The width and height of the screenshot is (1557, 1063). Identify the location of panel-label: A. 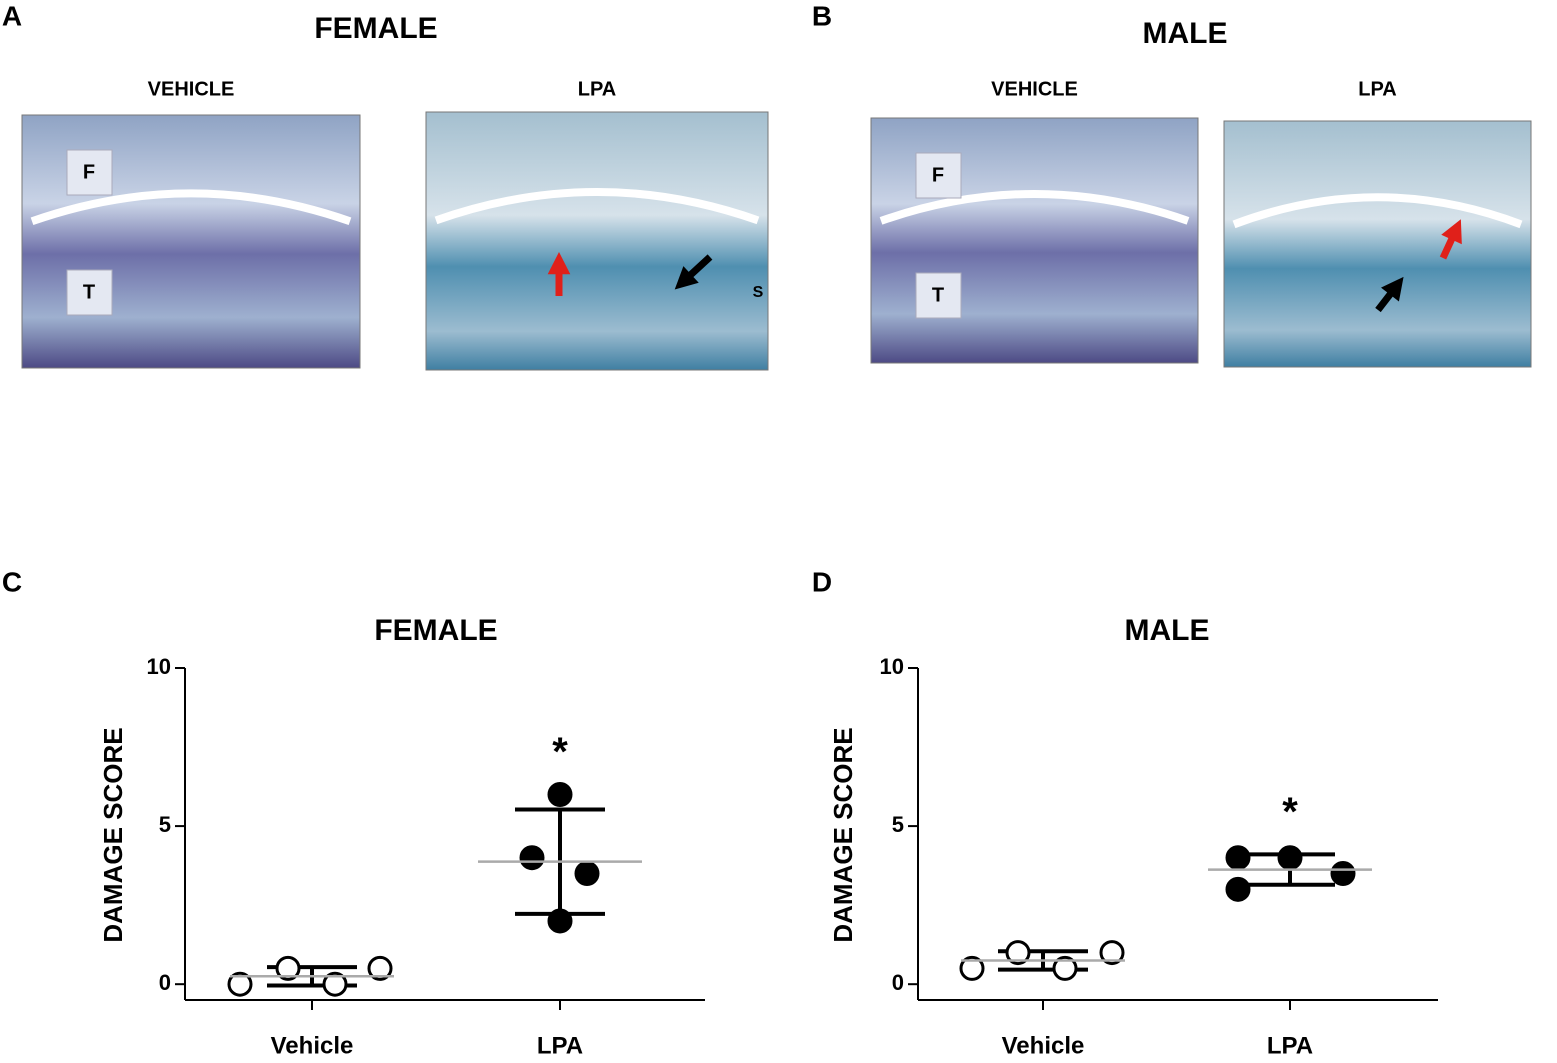
(12, 15).